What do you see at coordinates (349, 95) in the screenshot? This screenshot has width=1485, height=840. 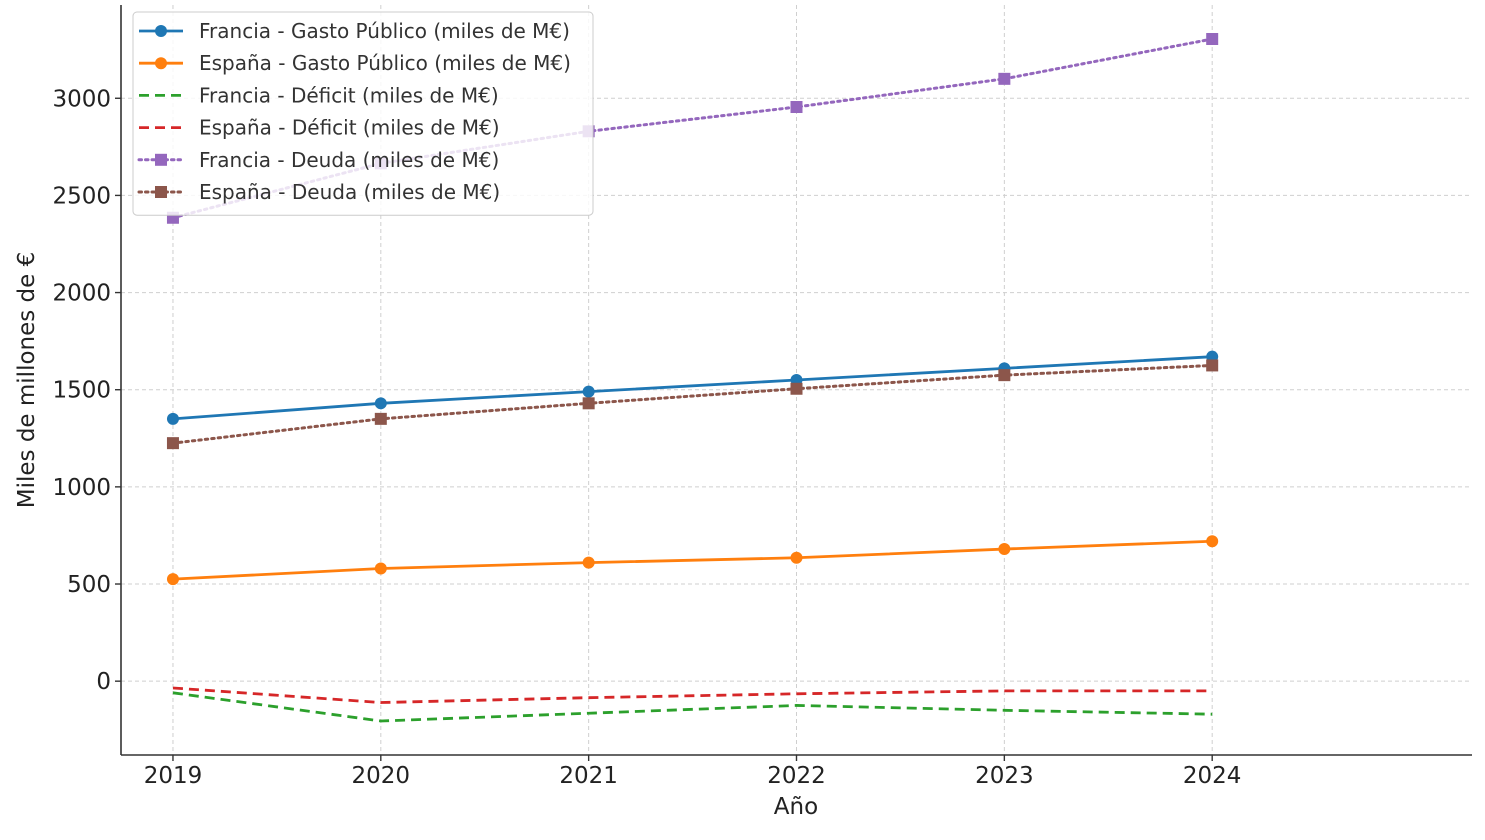 I see `legend-label: Francia - Déficit (miles de M€)` at bounding box center [349, 95].